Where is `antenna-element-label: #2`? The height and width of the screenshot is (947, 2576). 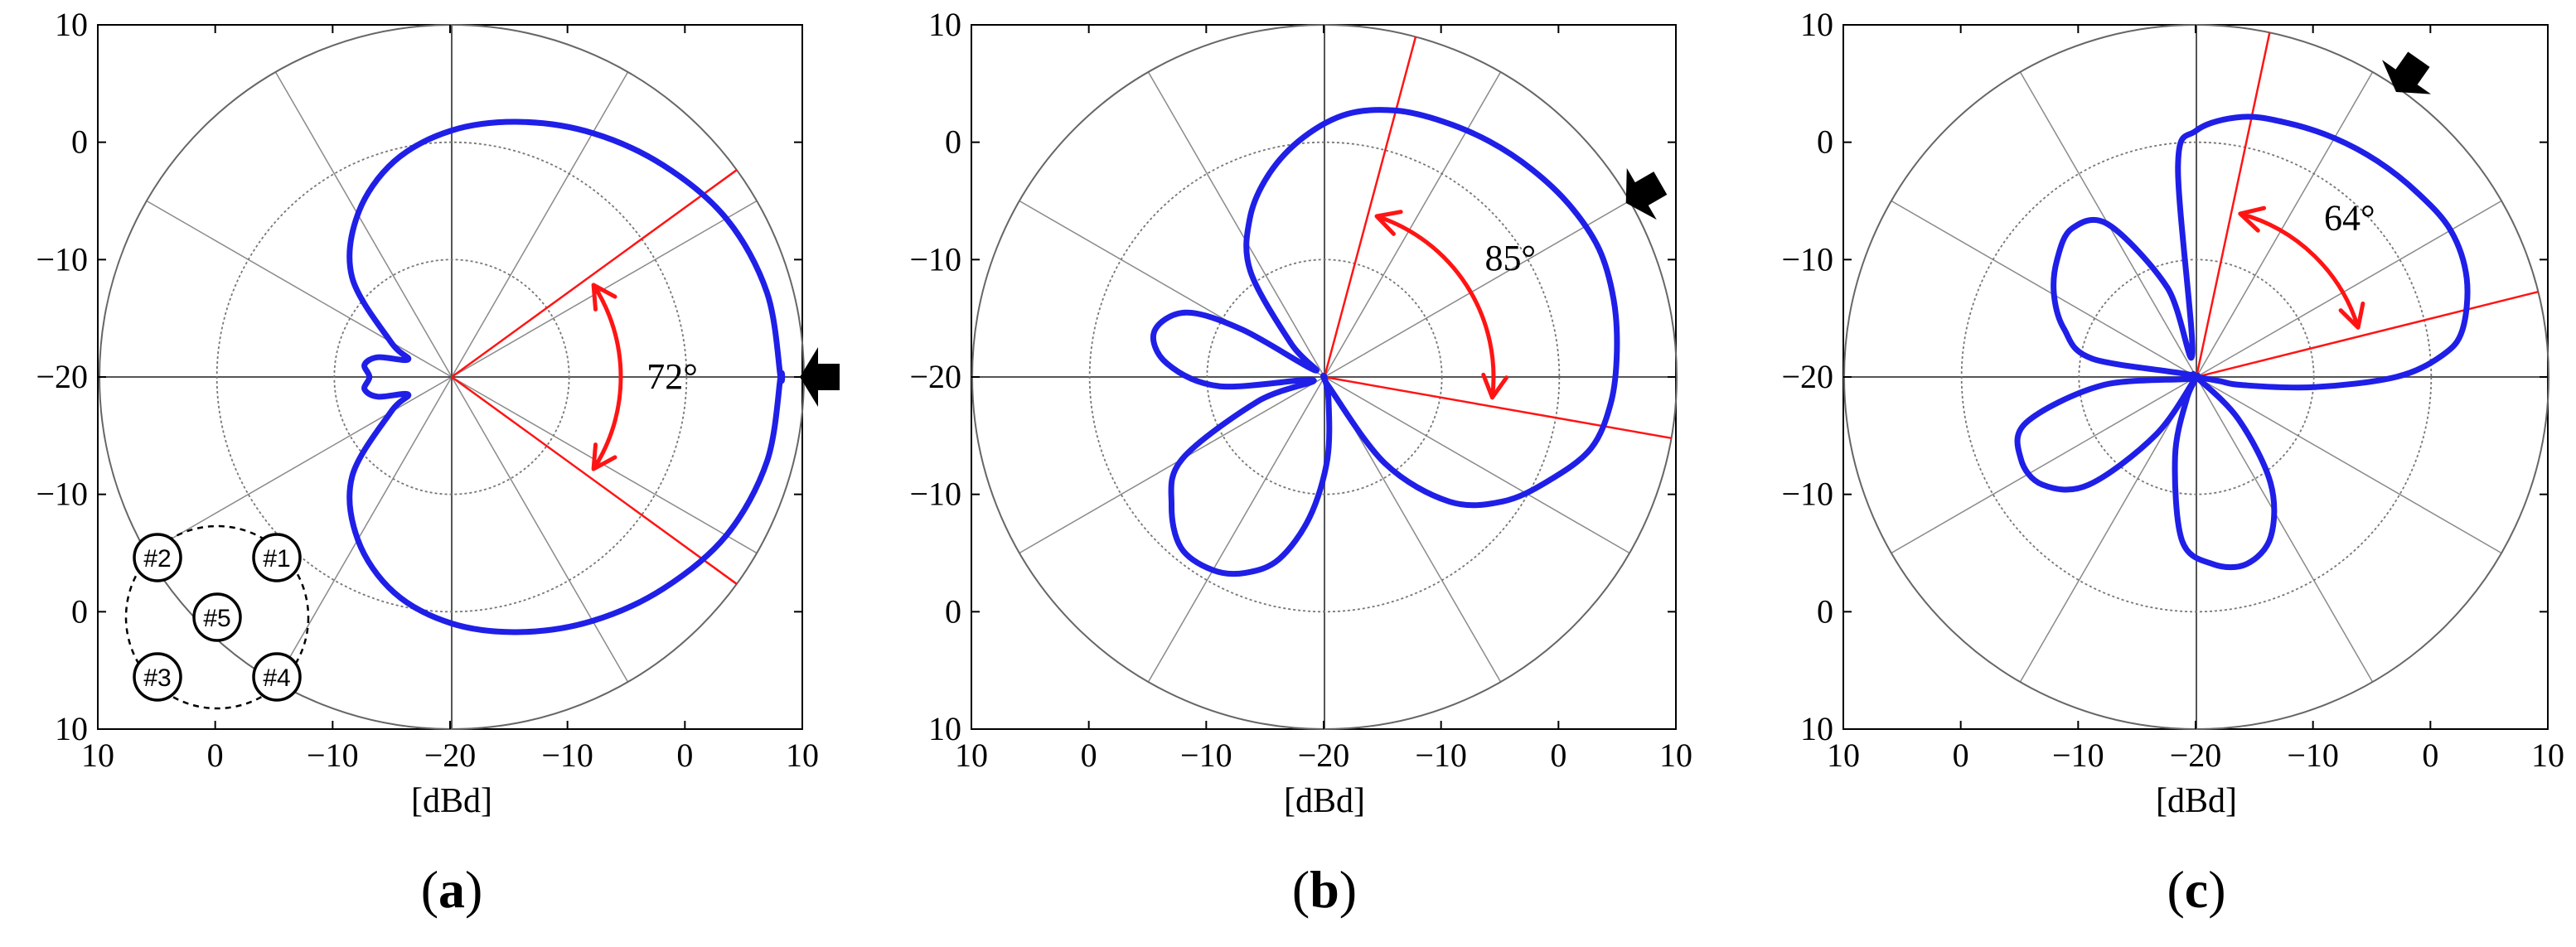
antenna-element-label: #2 is located at coordinates (157, 559).